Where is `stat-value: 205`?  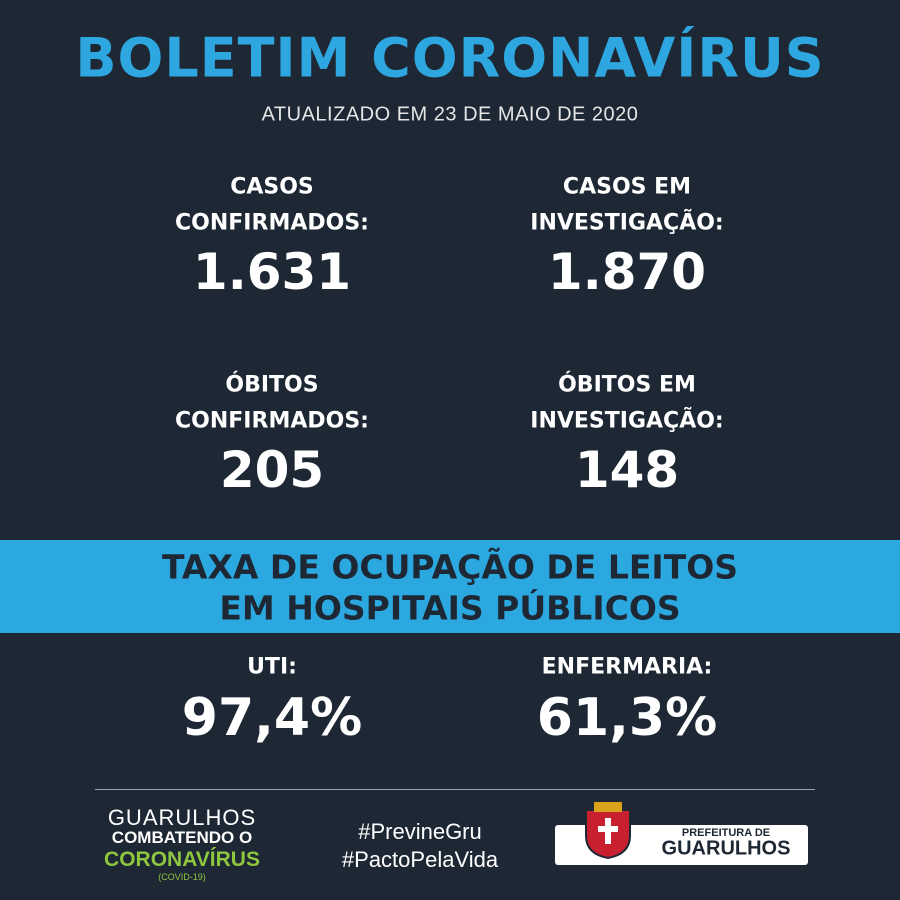 stat-value: 205 is located at coordinates (272, 470).